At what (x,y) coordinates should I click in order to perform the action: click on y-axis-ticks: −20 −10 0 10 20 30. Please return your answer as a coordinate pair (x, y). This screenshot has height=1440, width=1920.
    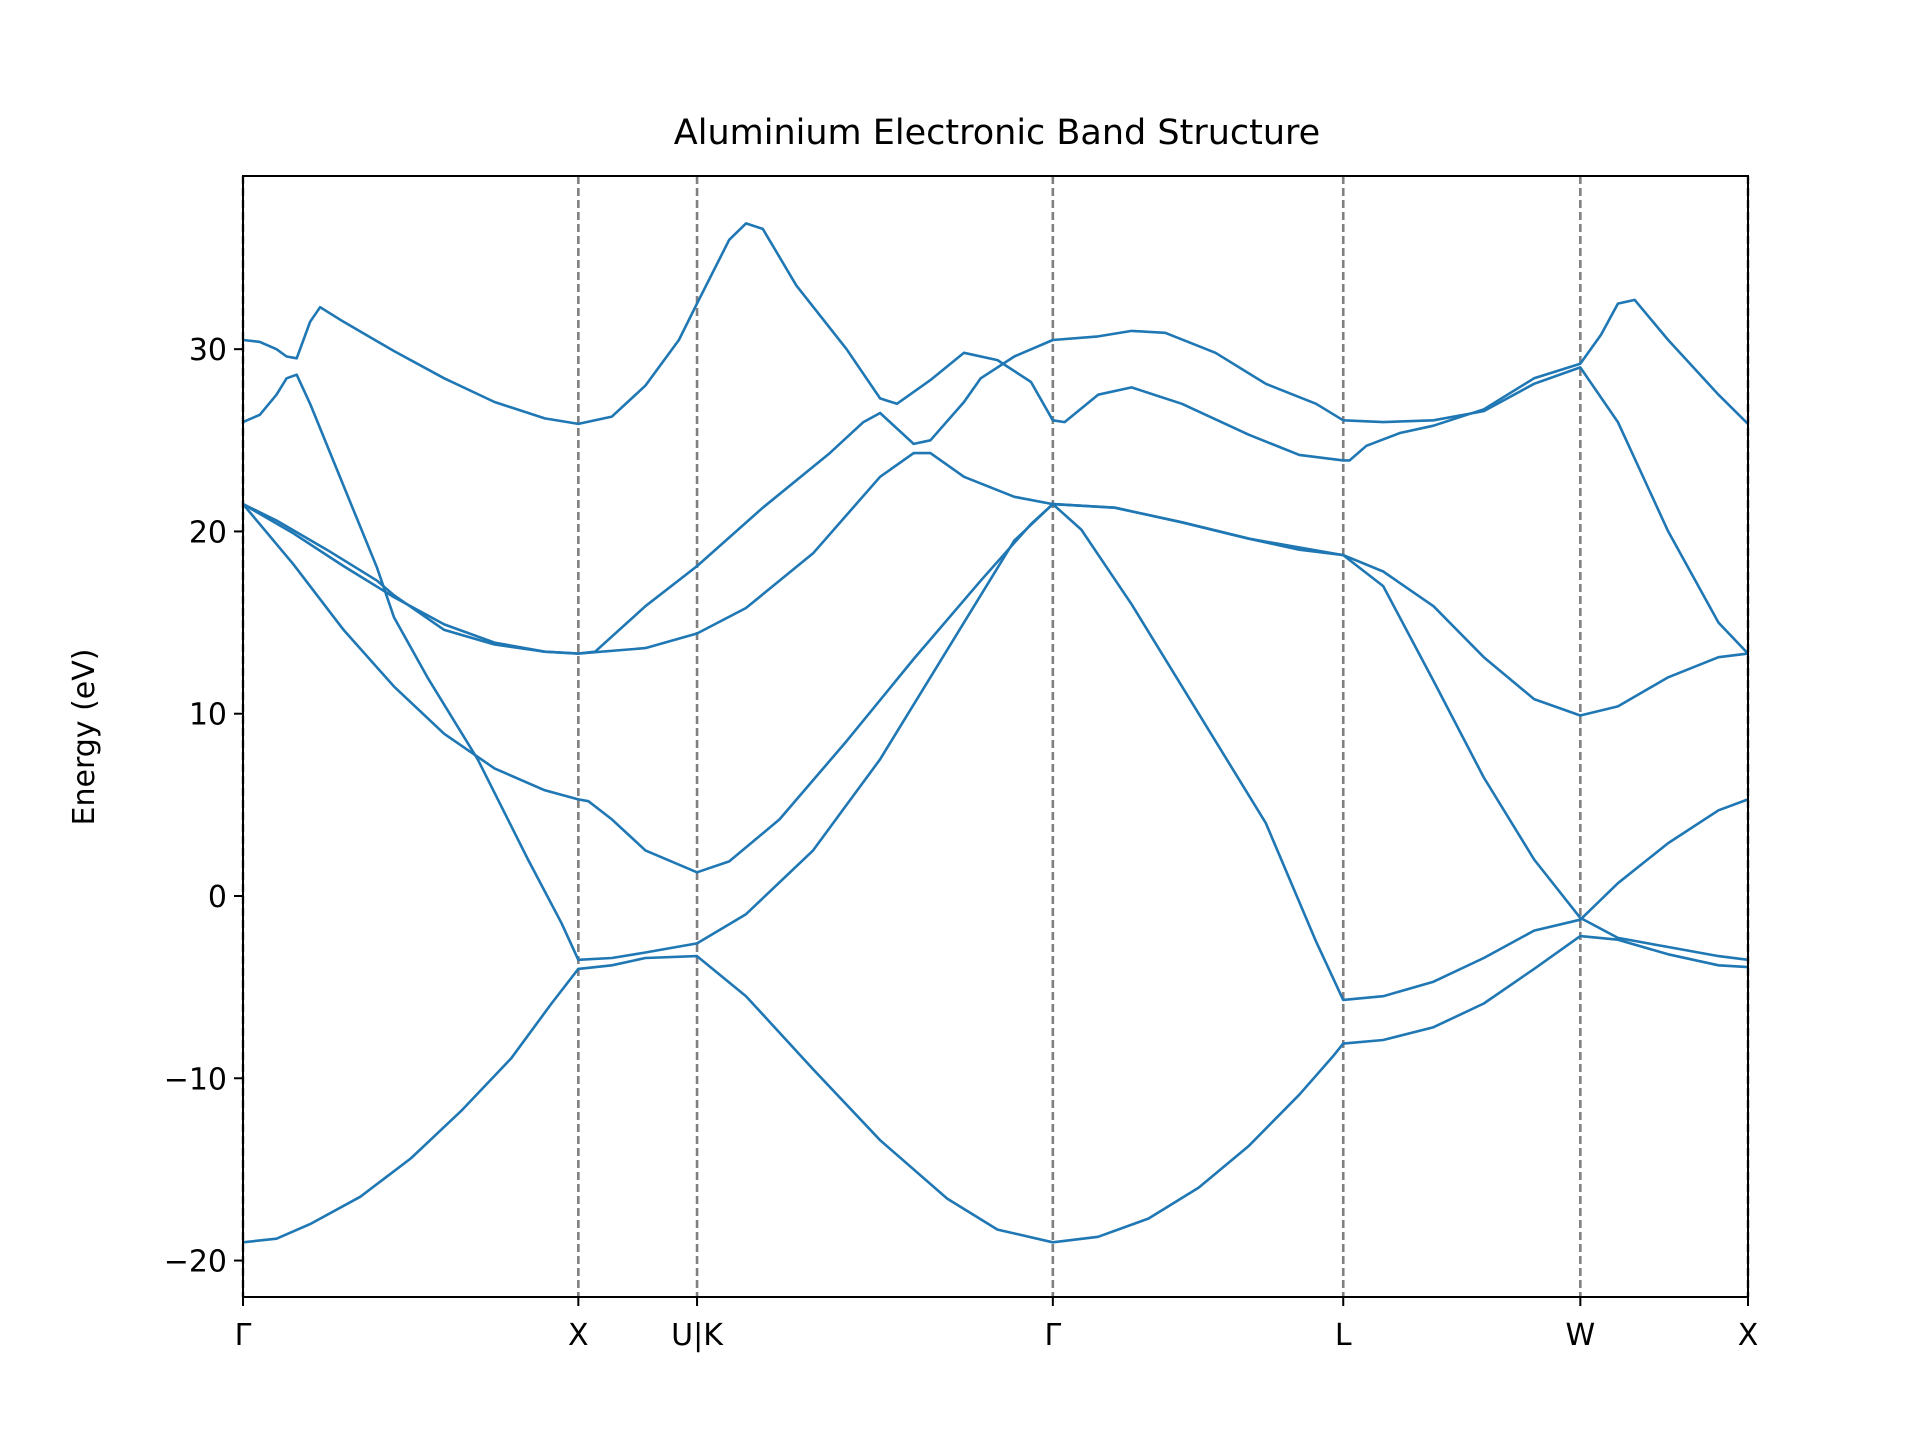
    Looking at the image, I should click on (203, 806).